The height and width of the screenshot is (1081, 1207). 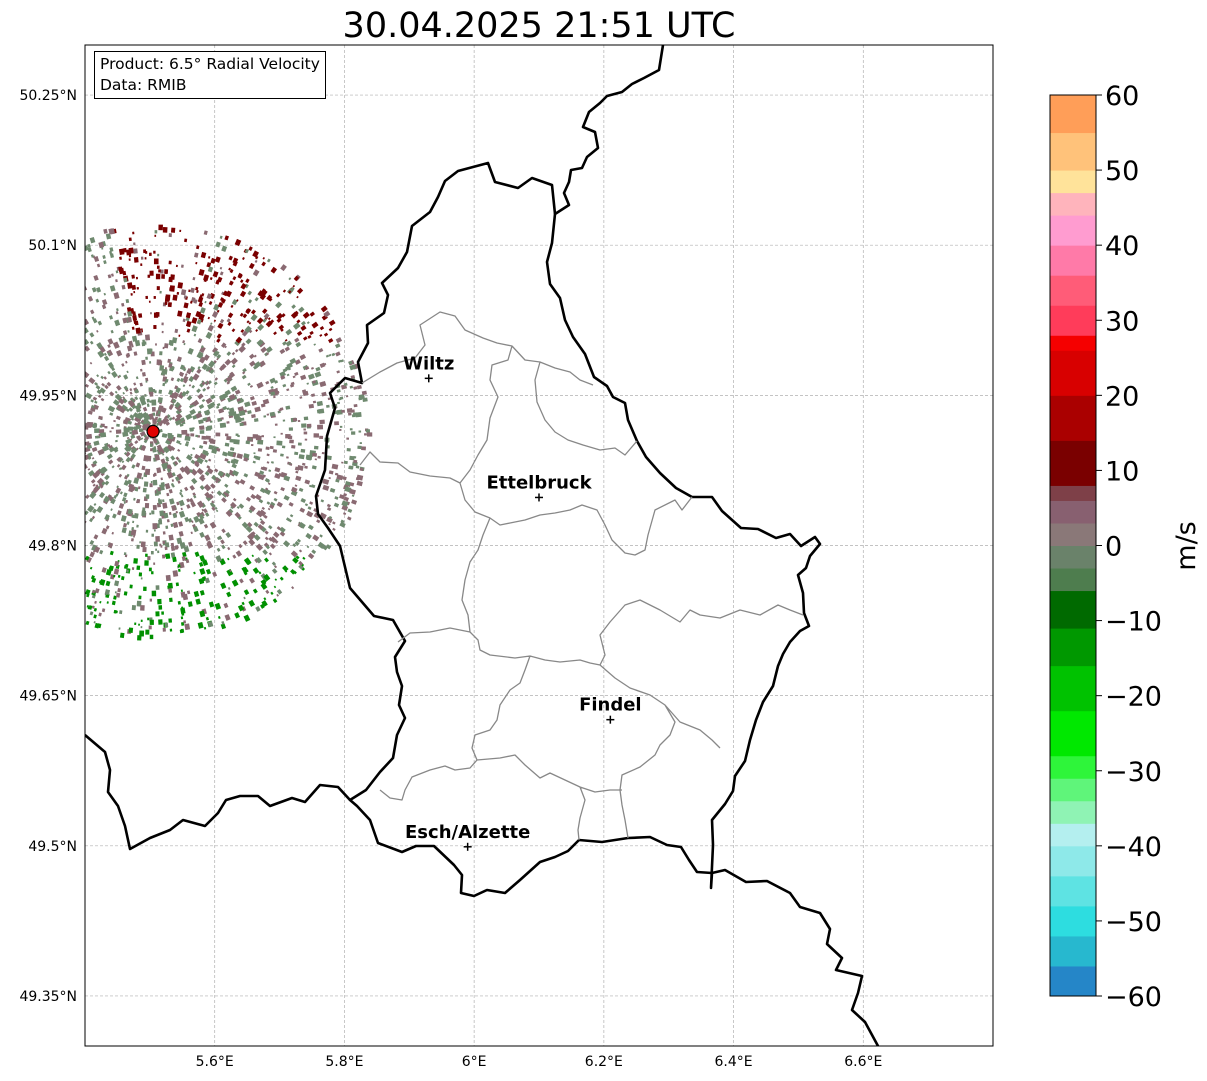 I want to click on colorbar-tick-label: −30, so click(x=1133, y=772).